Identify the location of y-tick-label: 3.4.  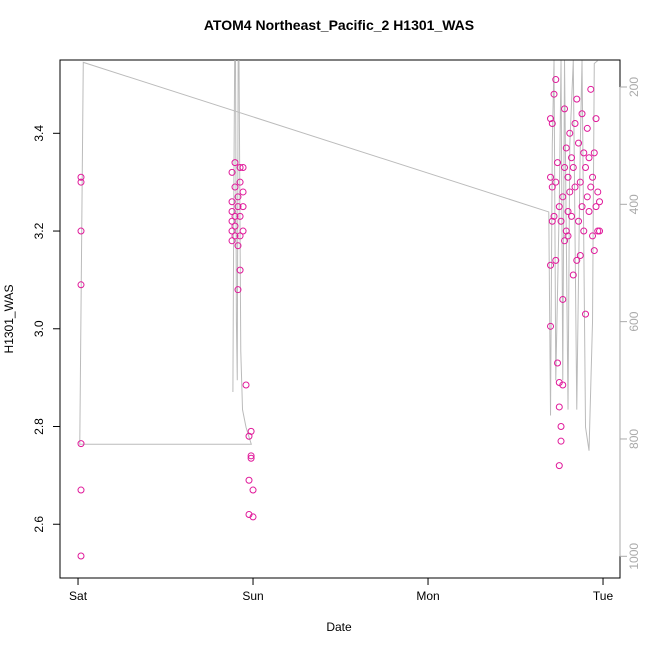
(39, 133).